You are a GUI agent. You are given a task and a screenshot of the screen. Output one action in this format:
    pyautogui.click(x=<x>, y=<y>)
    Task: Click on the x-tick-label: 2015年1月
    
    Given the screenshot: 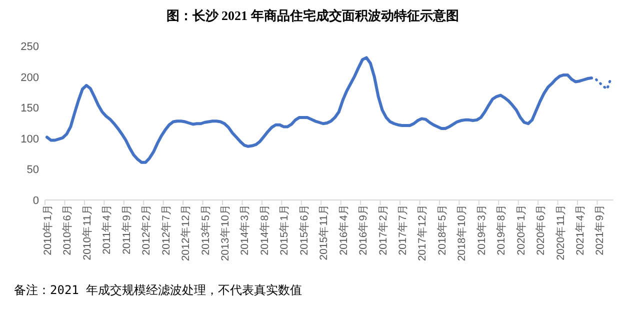 What is the action you would take?
    pyautogui.click(x=284, y=230)
    